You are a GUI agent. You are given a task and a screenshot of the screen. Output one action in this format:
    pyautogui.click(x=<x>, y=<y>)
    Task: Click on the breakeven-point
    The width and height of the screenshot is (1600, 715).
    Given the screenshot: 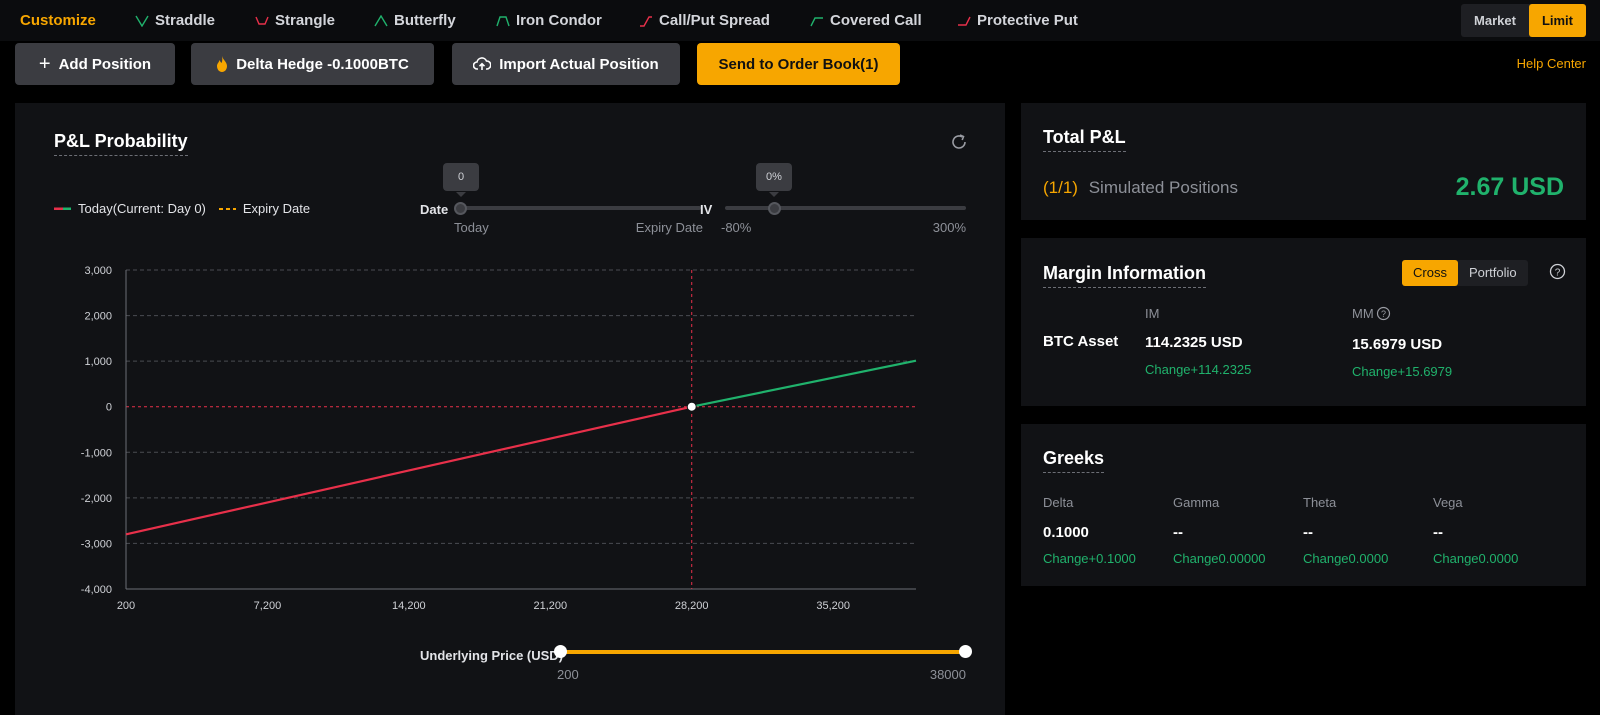 What is the action you would take?
    pyautogui.click(x=691, y=406)
    